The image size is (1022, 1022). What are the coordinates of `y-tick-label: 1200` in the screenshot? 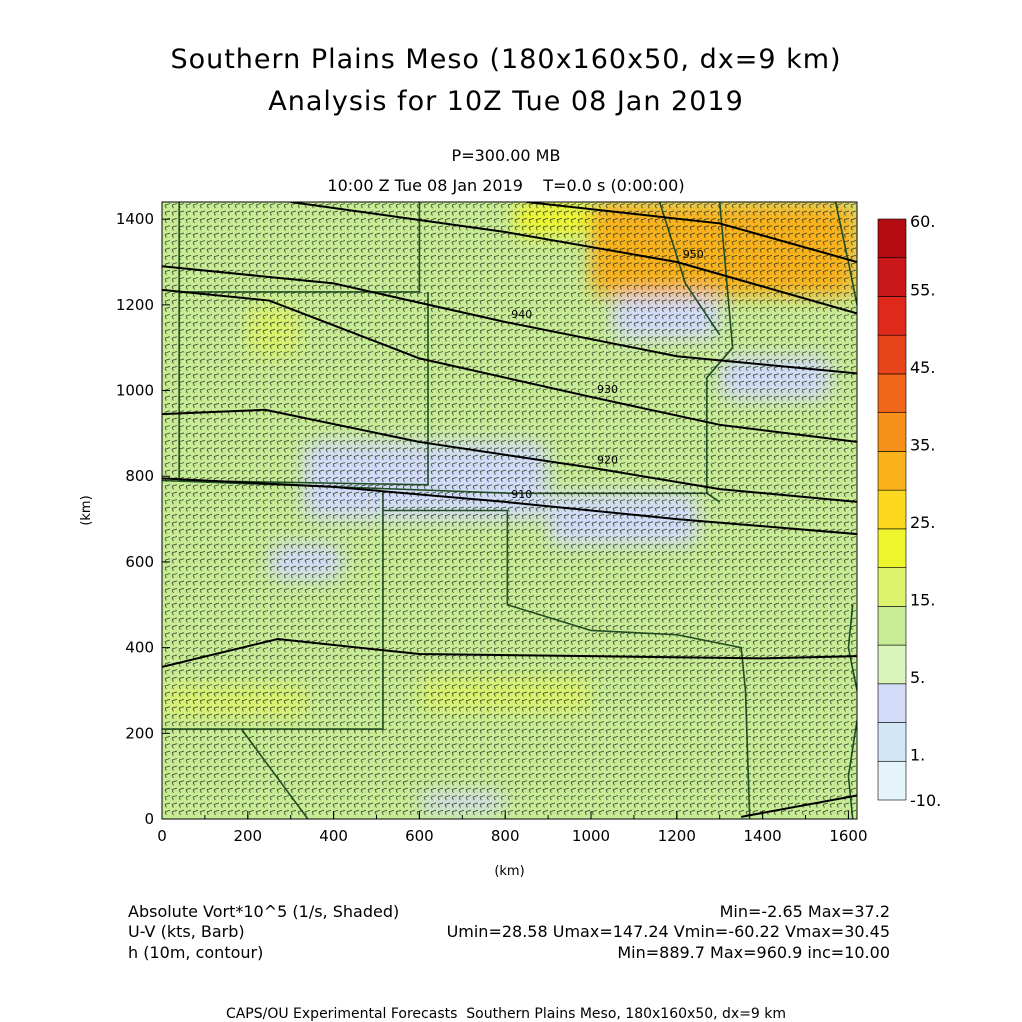 It's located at (135, 305).